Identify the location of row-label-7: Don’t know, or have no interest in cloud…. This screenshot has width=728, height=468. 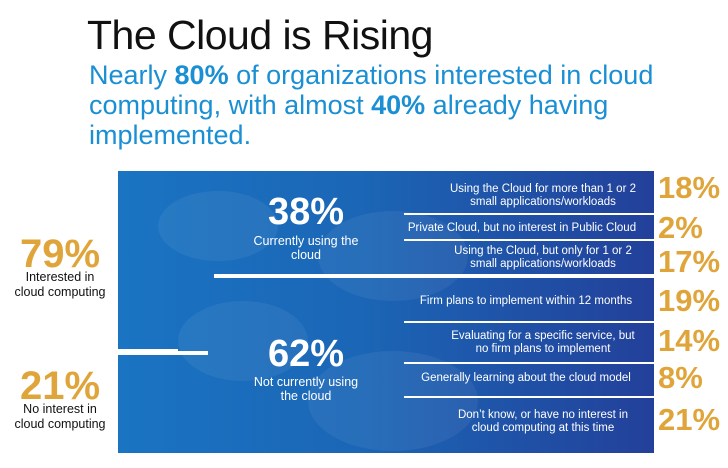
(543, 421).